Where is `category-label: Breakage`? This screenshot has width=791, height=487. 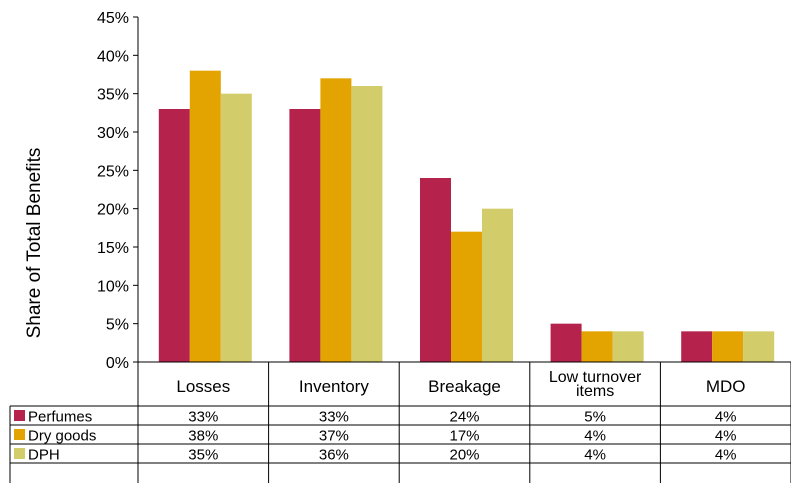 category-label: Breakage is located at coordinates (464, 386).